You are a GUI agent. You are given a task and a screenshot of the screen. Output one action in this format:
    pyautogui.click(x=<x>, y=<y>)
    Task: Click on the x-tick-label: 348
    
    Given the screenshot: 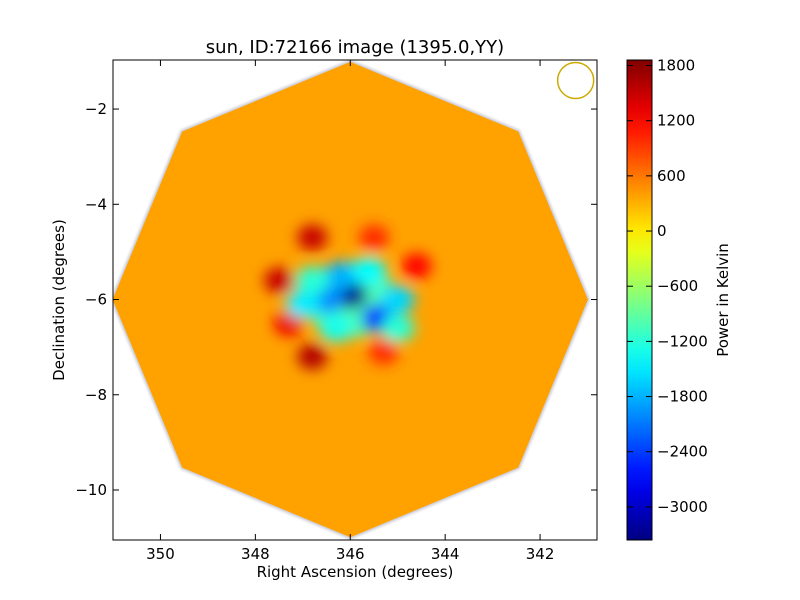 What is the action you would take?
    pyautogui.click(x=255, y=554)
    